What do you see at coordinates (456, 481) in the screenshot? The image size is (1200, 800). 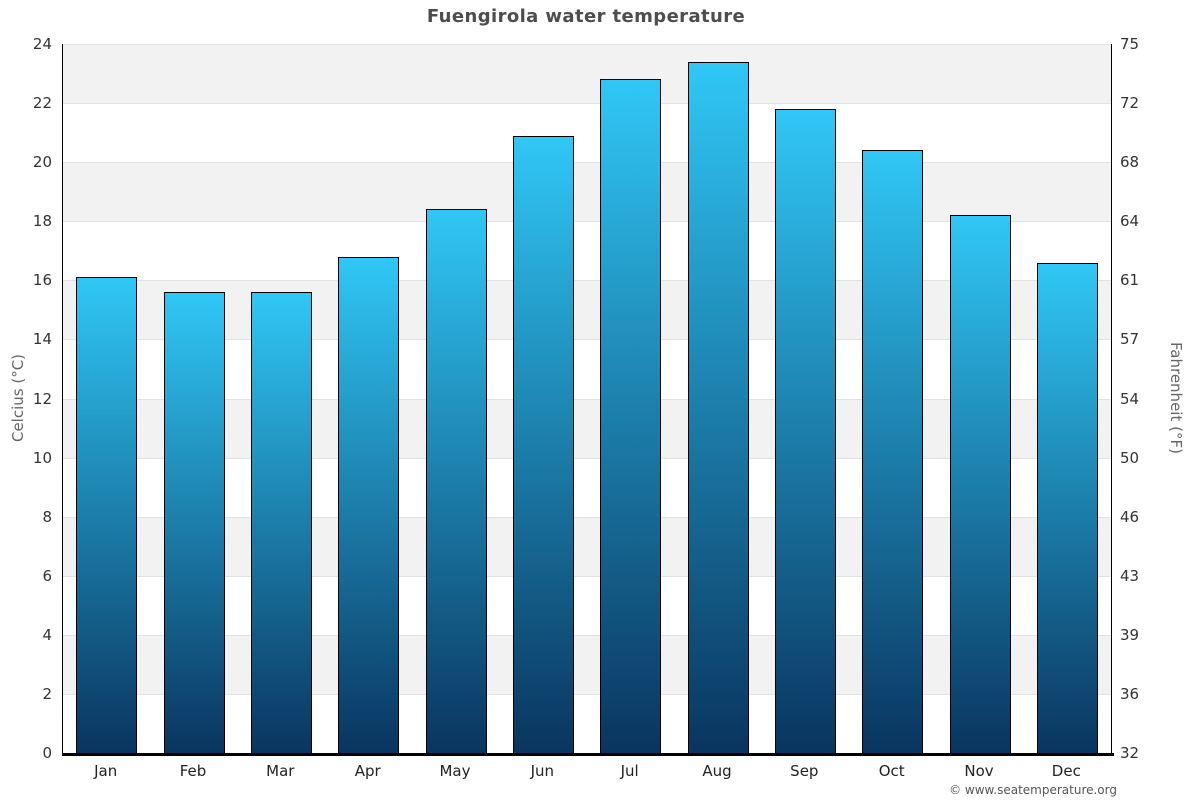 I see `bar-may` at bounding box center [456, 481].